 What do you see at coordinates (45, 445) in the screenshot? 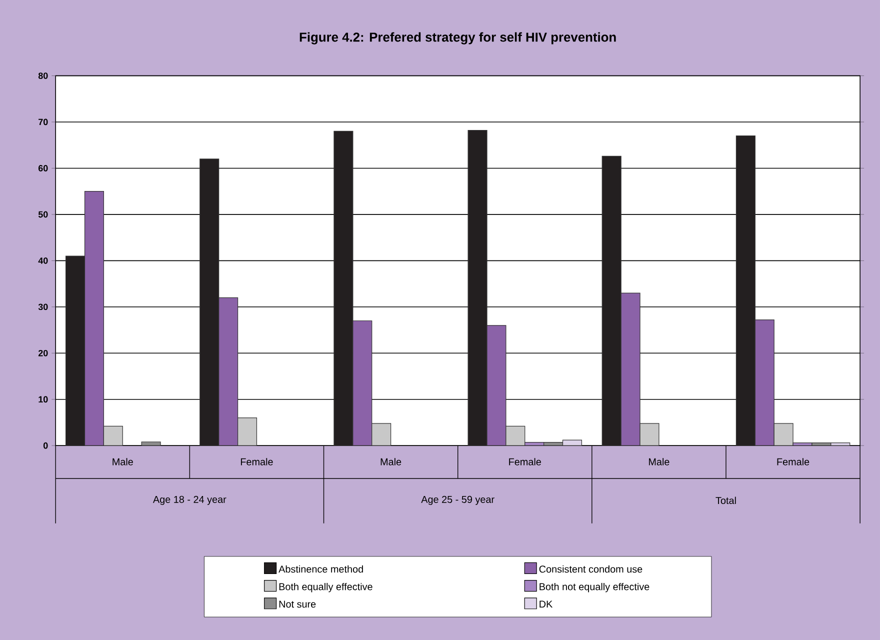
I see `y-tick-label: 0` at bounding box center [45, 445].